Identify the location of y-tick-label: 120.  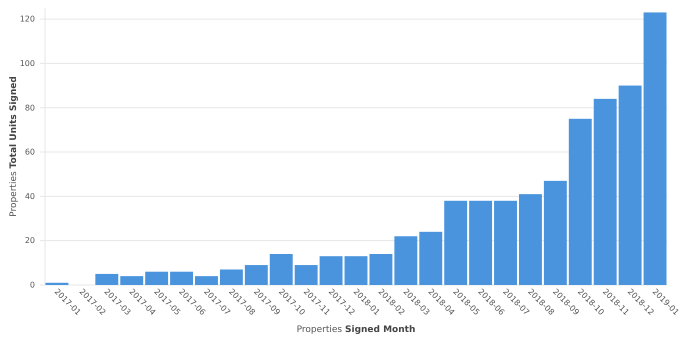
(27, 19).